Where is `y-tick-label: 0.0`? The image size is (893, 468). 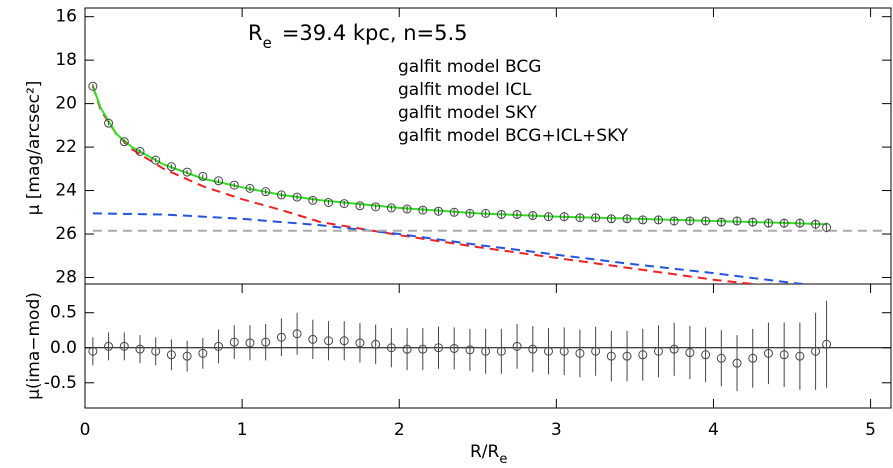 y-tick-label: 0.0 is located at coordinates (63, 348).